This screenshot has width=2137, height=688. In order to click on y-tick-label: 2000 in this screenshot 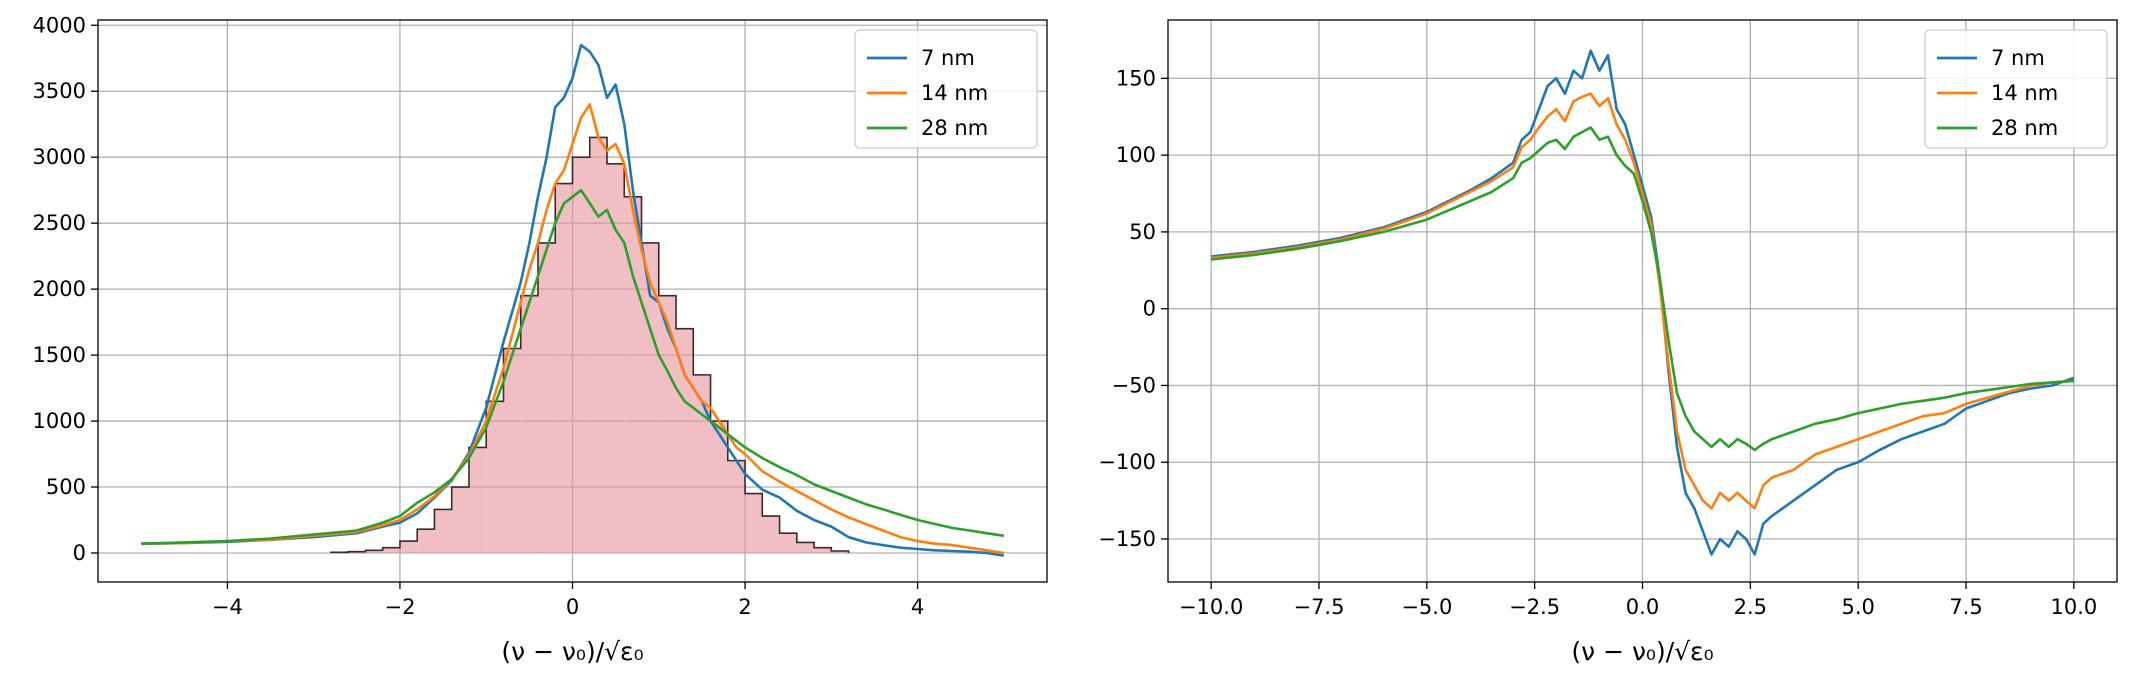, I will do `click(59, 289)`.